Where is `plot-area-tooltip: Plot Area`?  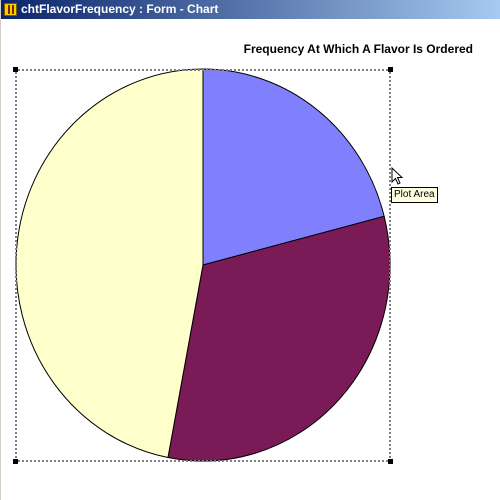
plot-area-tooltip: Plot Area is located at coordinates (414, 195).